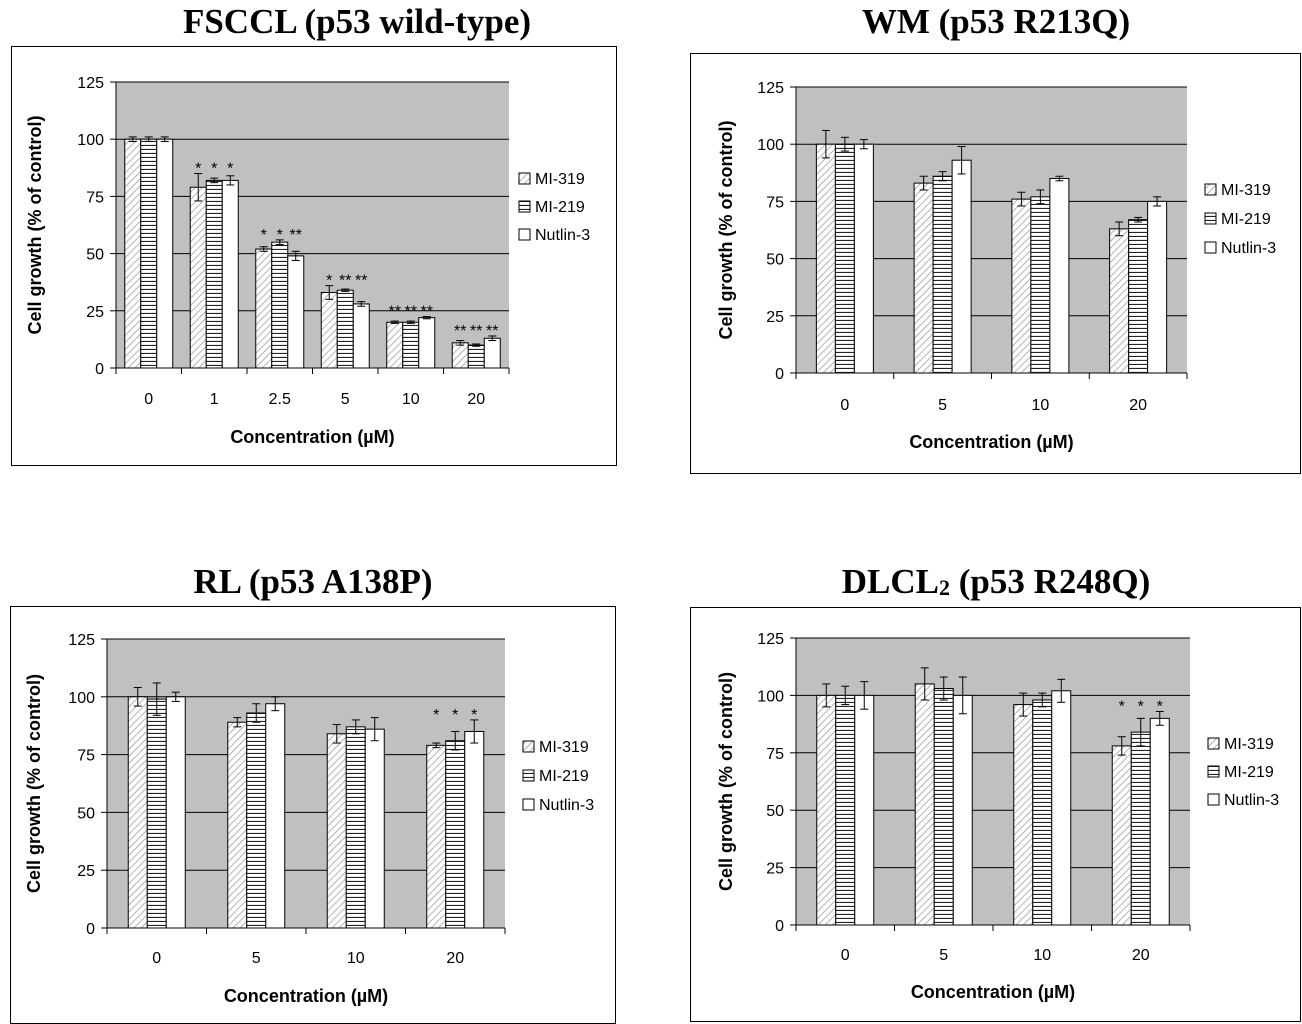  Describe the element at coordinates (996, 21) in the screenshot. I see `chart-title-wm: WM (p53 R213Q)` at that location.